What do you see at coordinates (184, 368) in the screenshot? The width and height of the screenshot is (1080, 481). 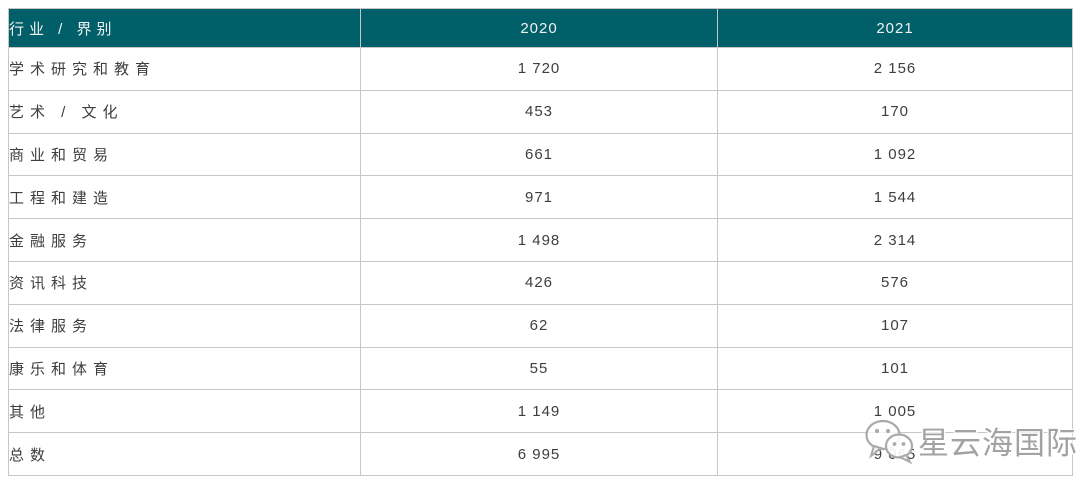 I see `row-label: 康乐和体育` at bounding box center [184, 368].